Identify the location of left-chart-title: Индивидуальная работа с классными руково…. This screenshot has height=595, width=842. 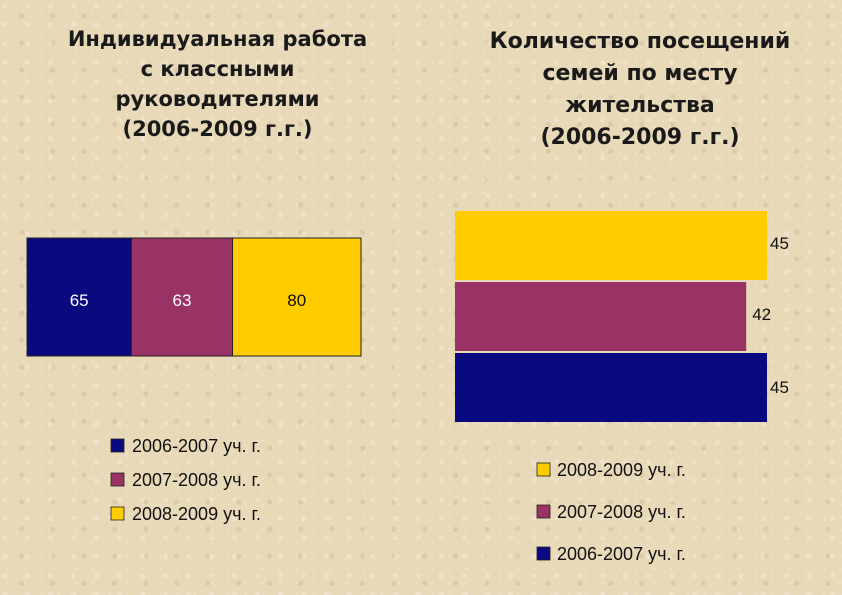
(217, 84).